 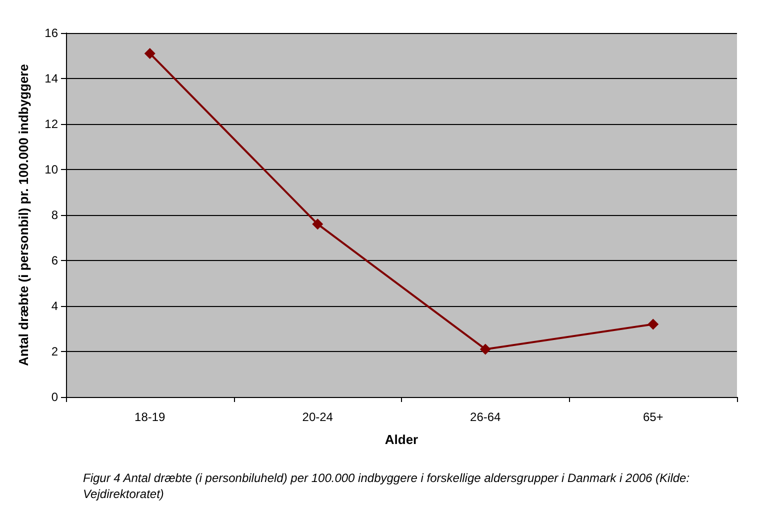 What do you see at coordinates (54, 215) in the screenshot?
I see `y-tick-label: 8` at bounding box center [54, 215].